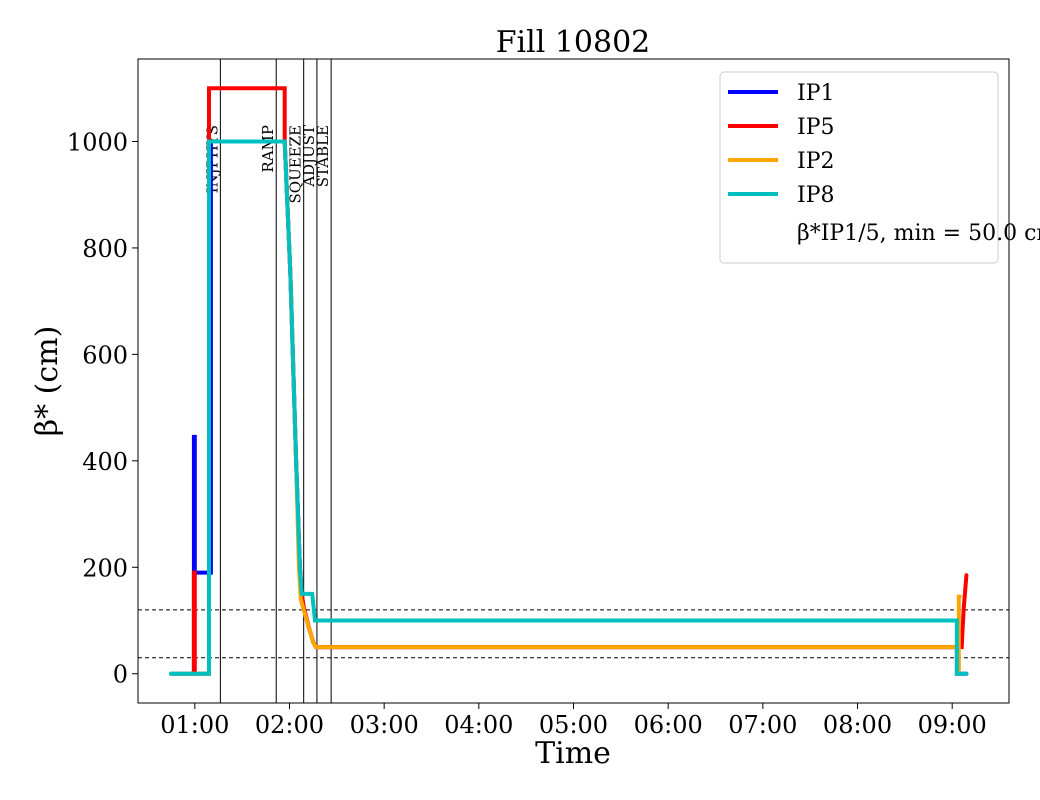 This screenshot has height=800, width=1040. I want to click on x-axis-label: Time, so click(573, 753).